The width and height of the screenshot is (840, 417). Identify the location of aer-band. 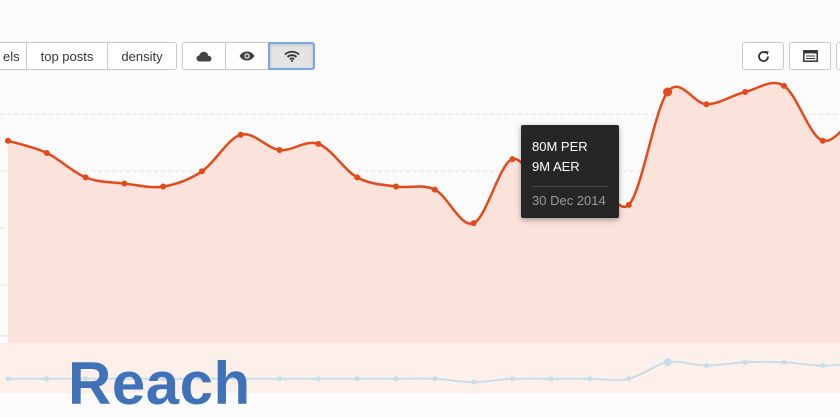
(420, 368).